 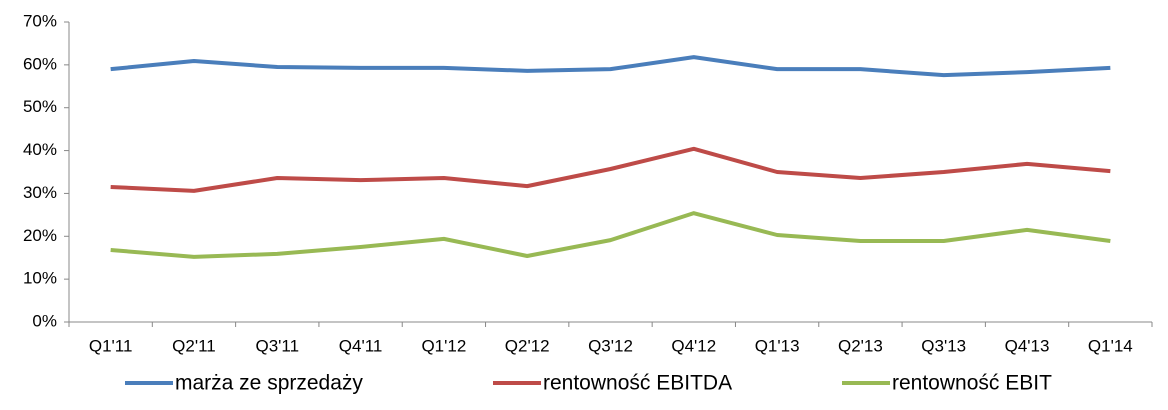 I want to click on y-tick-label: 20%, so click(x=40, y=235).